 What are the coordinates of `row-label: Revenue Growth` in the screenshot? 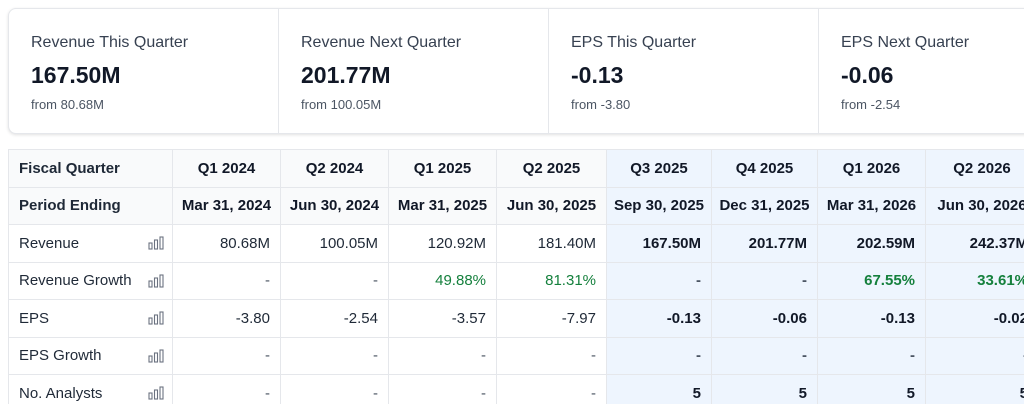 It's located at (75, 281).